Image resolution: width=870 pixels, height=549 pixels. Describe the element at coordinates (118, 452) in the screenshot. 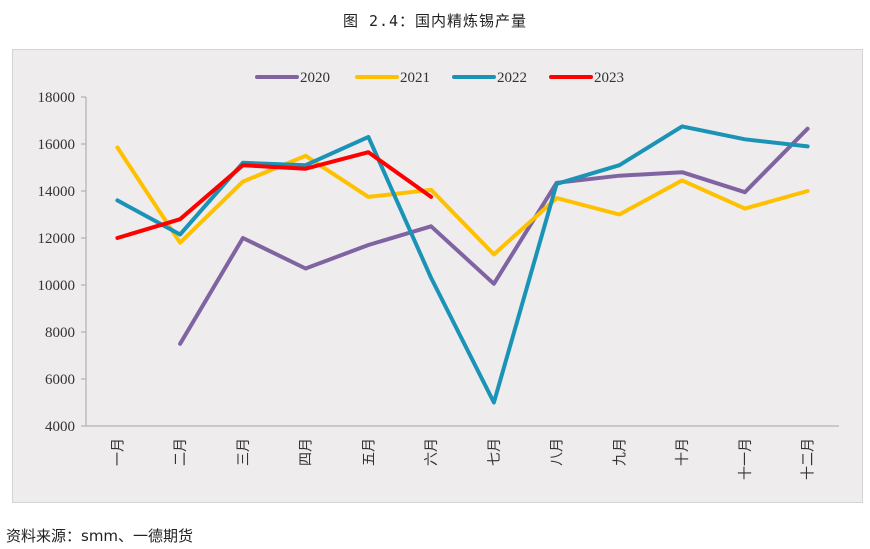

I see `x-tick-label: 一月` at that location.